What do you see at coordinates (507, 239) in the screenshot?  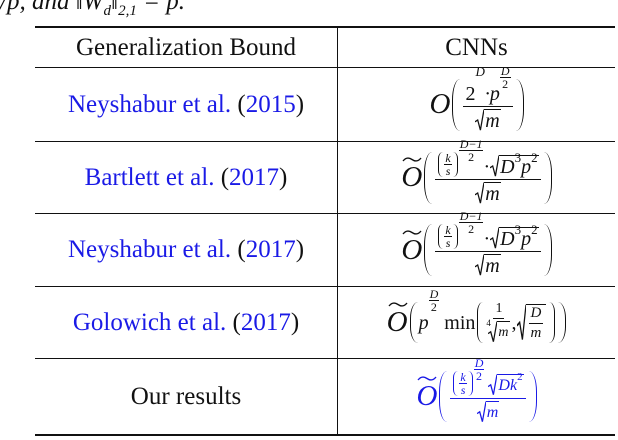 I see `text: D` at bounding box center [507, 239].